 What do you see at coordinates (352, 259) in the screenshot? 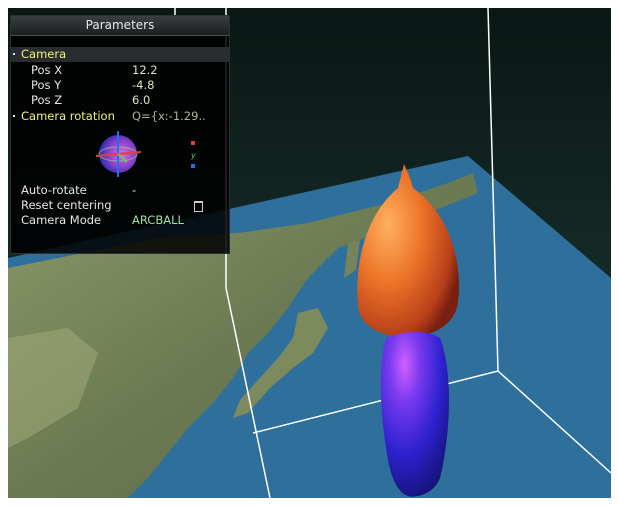
I see `sakhalin-island` at bounding box center [352, 259].